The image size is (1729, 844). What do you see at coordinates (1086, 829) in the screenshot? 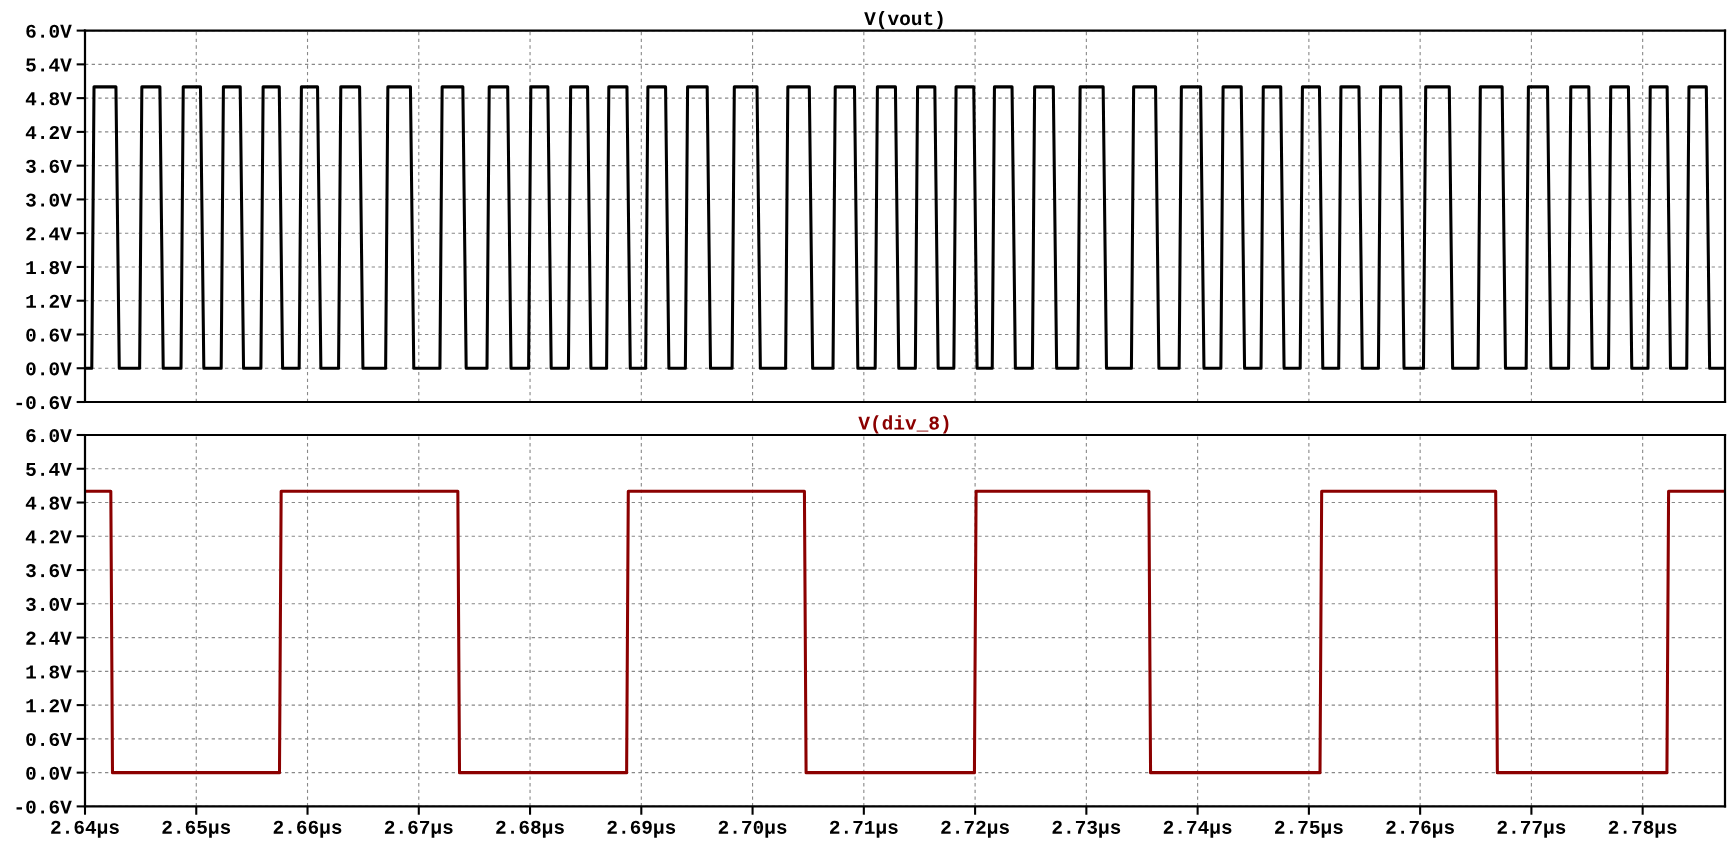
I see `x-tick-label: 2.73µs` at bounding box center [1086, 829].